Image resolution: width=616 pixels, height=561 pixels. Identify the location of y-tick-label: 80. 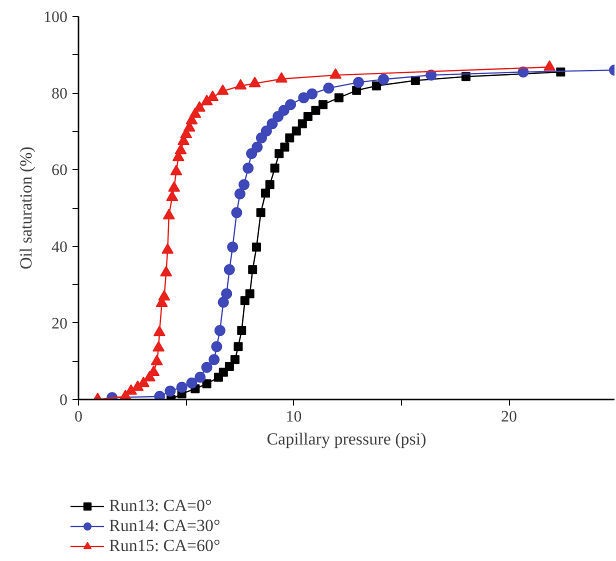
(60, 94).